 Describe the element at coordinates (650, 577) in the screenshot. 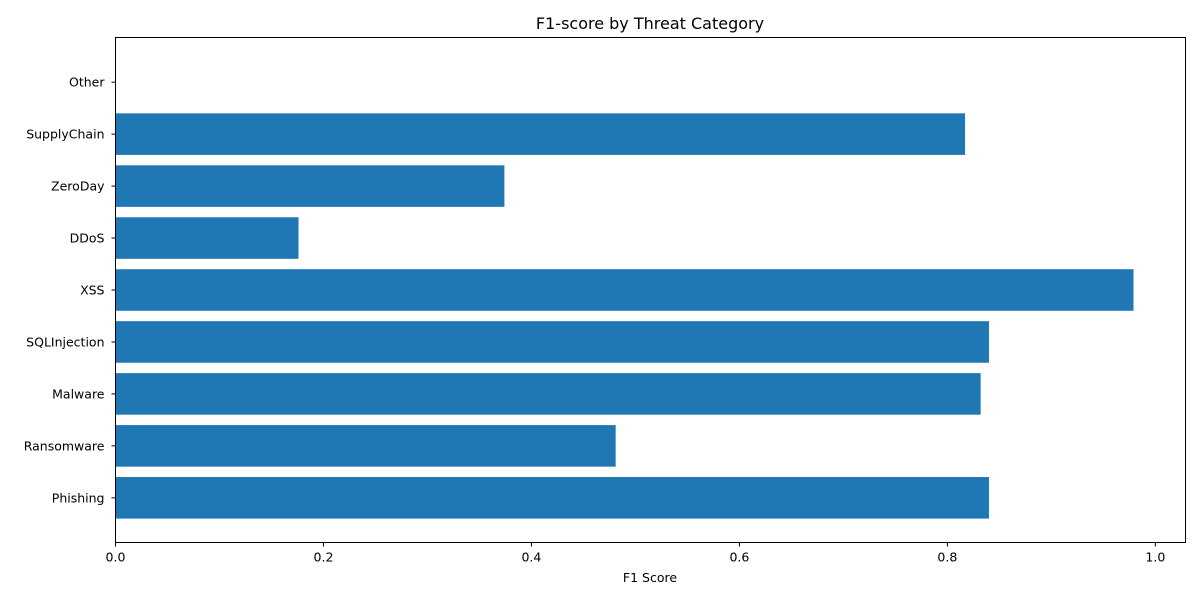

I see `x-axis-label: F1 Score` at that location.